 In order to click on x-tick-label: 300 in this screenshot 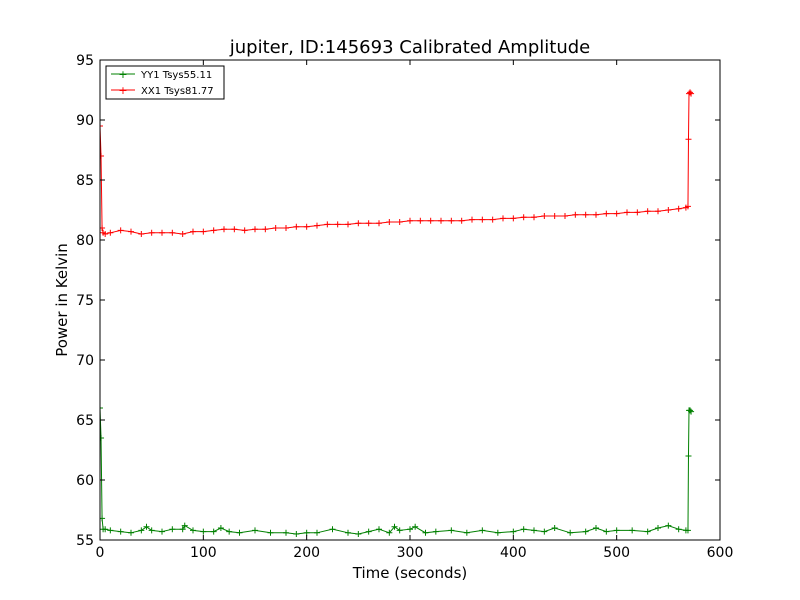, I will do `click(410, 553)`.